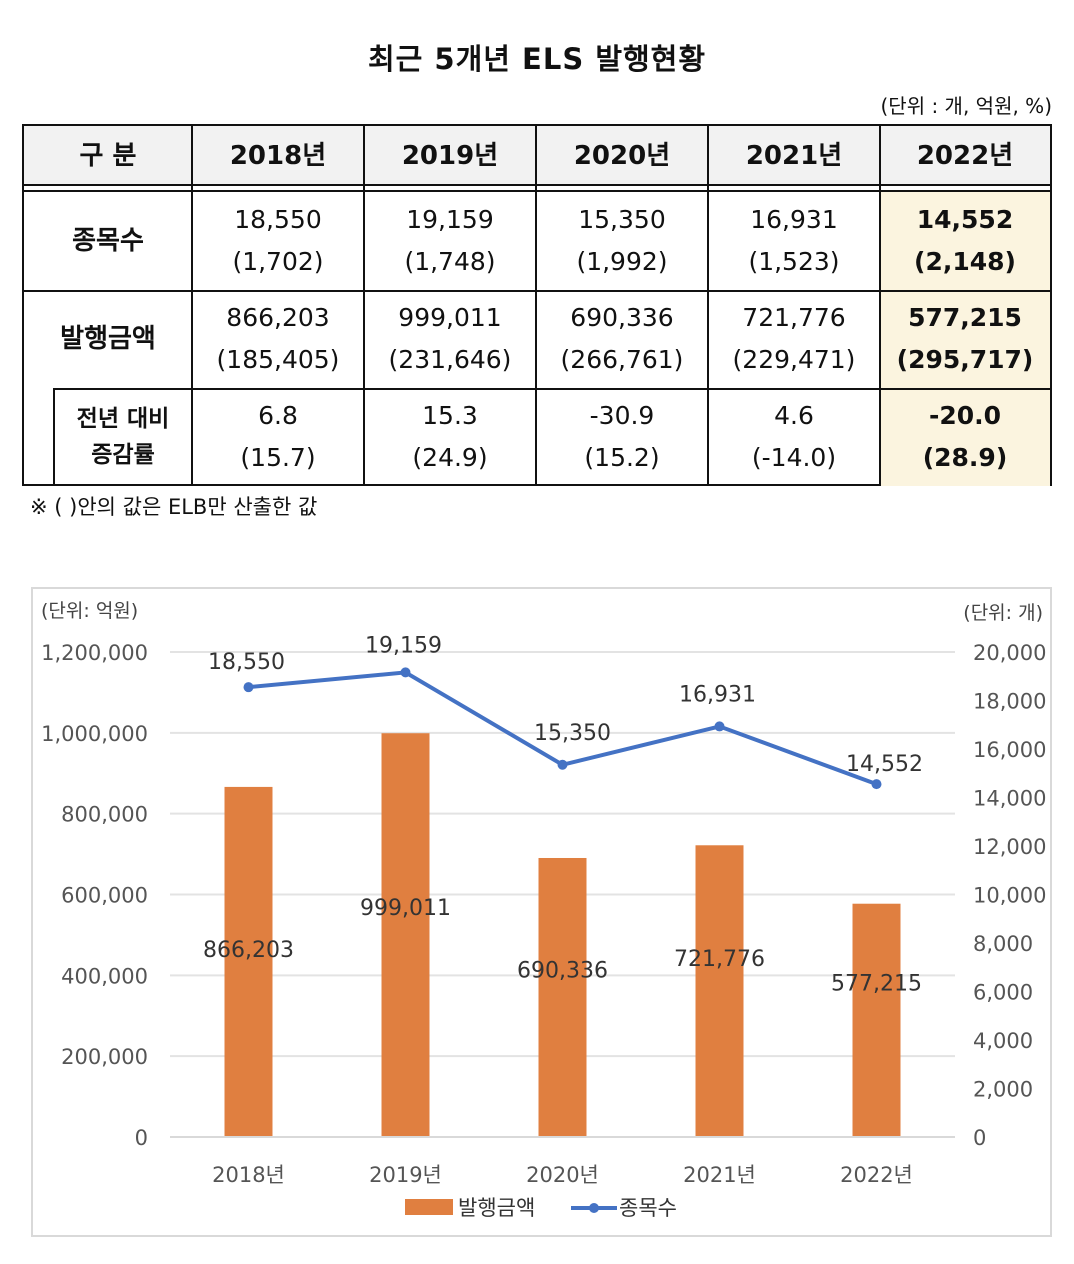 The height and width of the screenshot is (1264, 1074). What do you see at coordinates (622, 219) in the screenshot?
I see `cell-value-total: 15,350` at bounding box center [622, 219].